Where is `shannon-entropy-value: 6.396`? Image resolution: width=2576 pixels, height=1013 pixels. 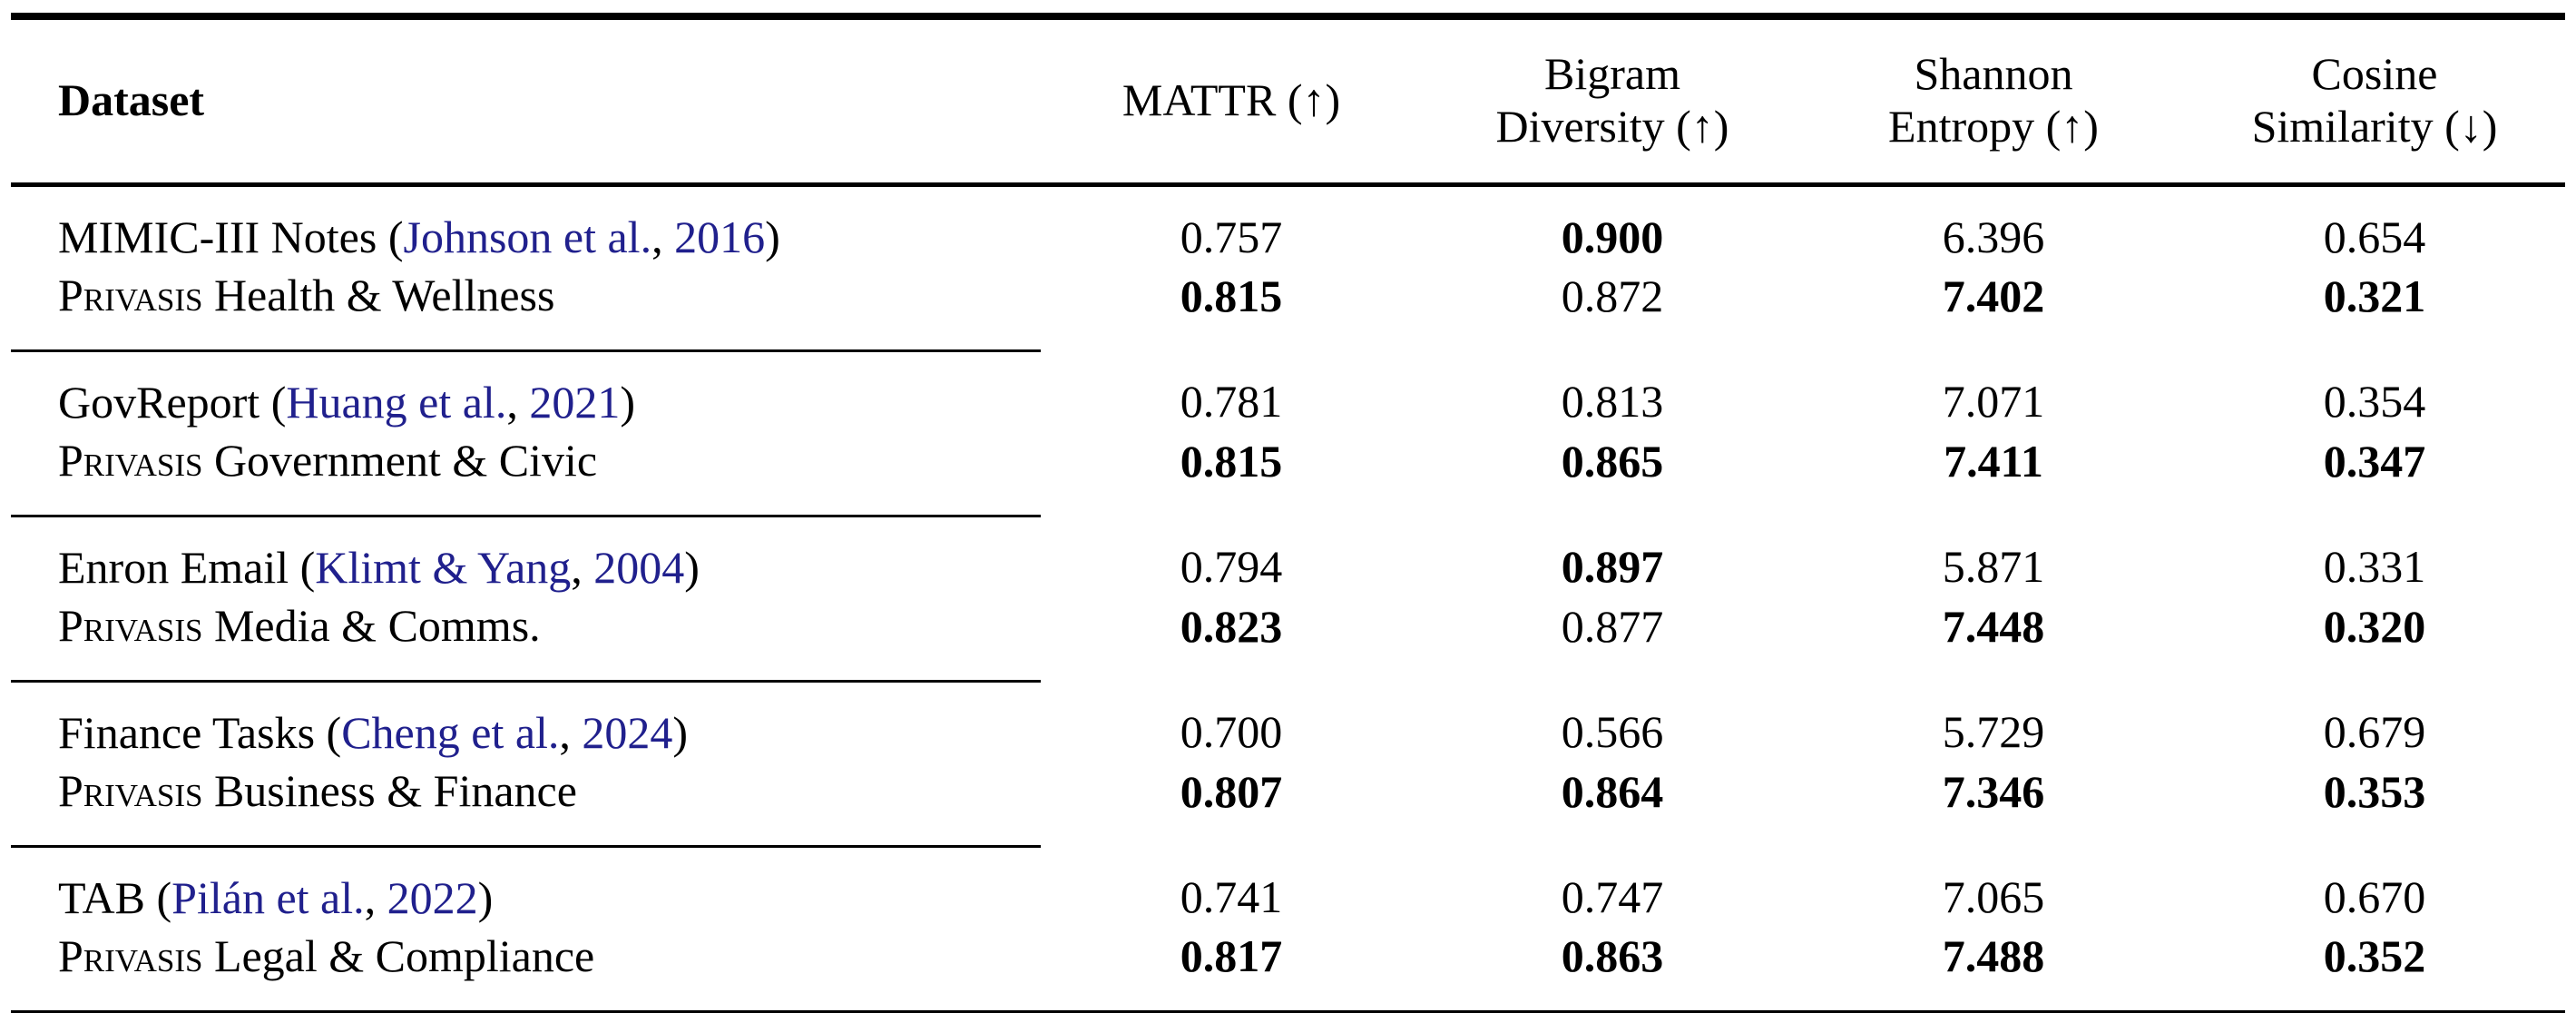 shannon-entropy-value: 6.396 is located at coordinates (1994, 236).